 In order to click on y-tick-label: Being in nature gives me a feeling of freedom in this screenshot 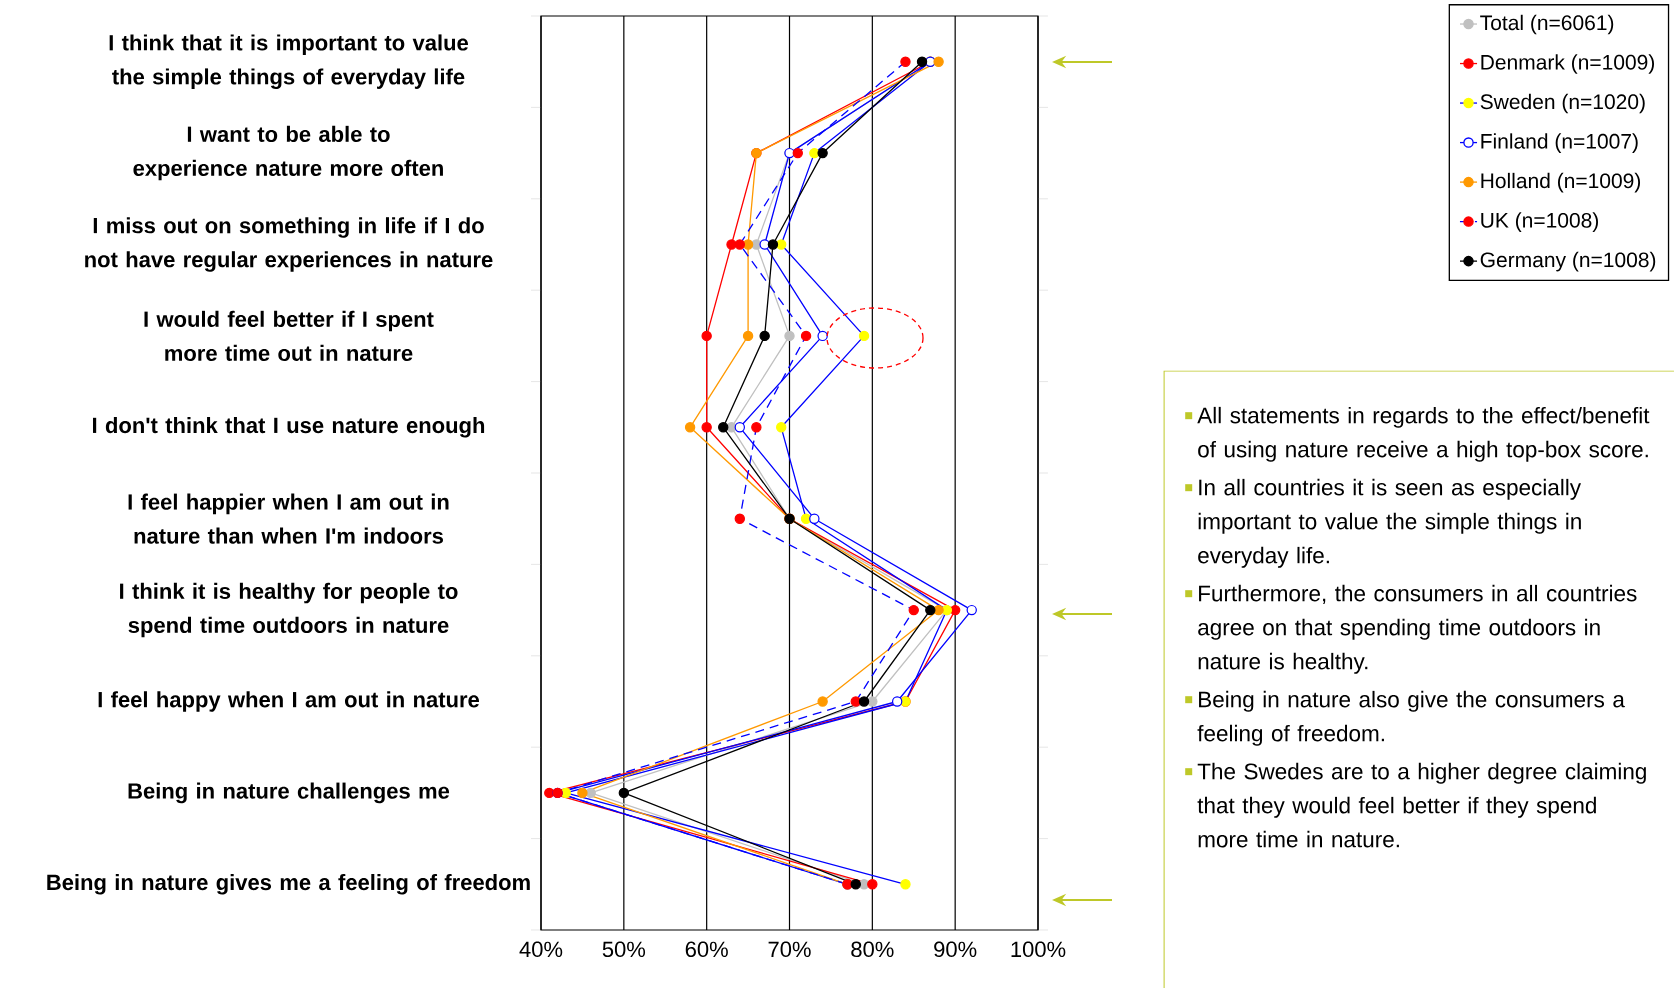, I will do `click(288, 884)`.